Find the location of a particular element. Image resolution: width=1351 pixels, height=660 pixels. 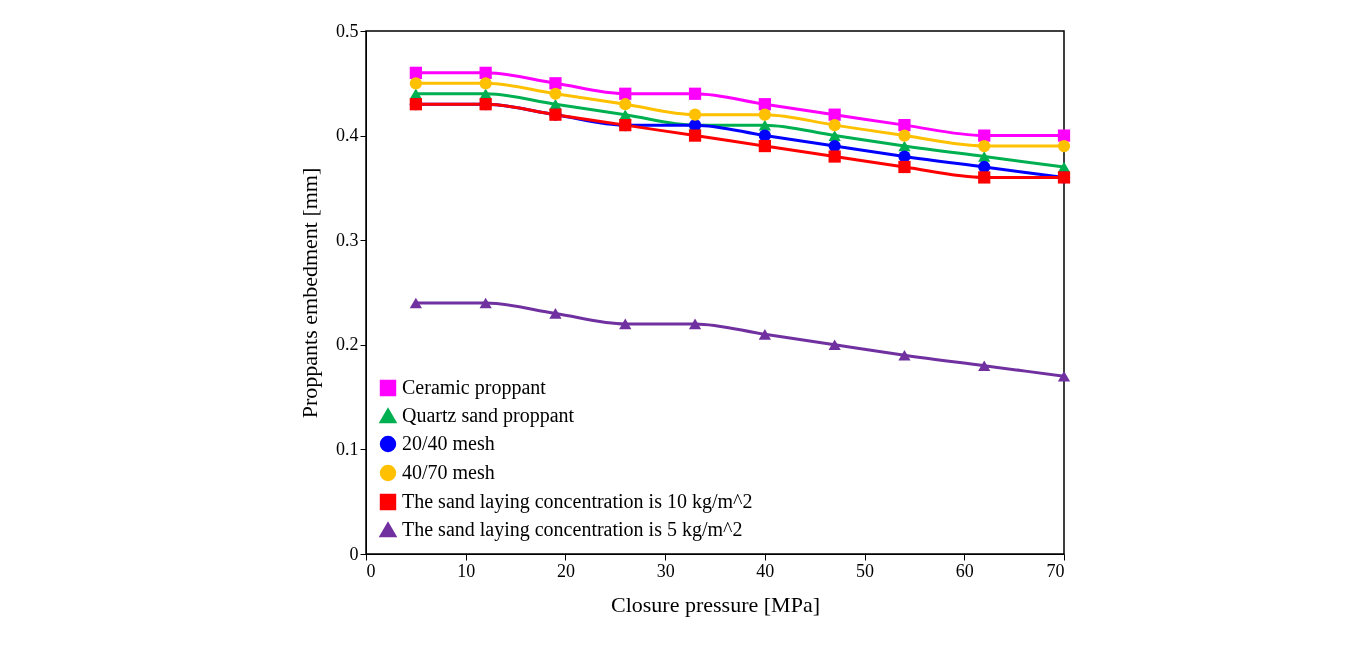

y-tick-label: 0.2 is located at coordinates (347, 344).